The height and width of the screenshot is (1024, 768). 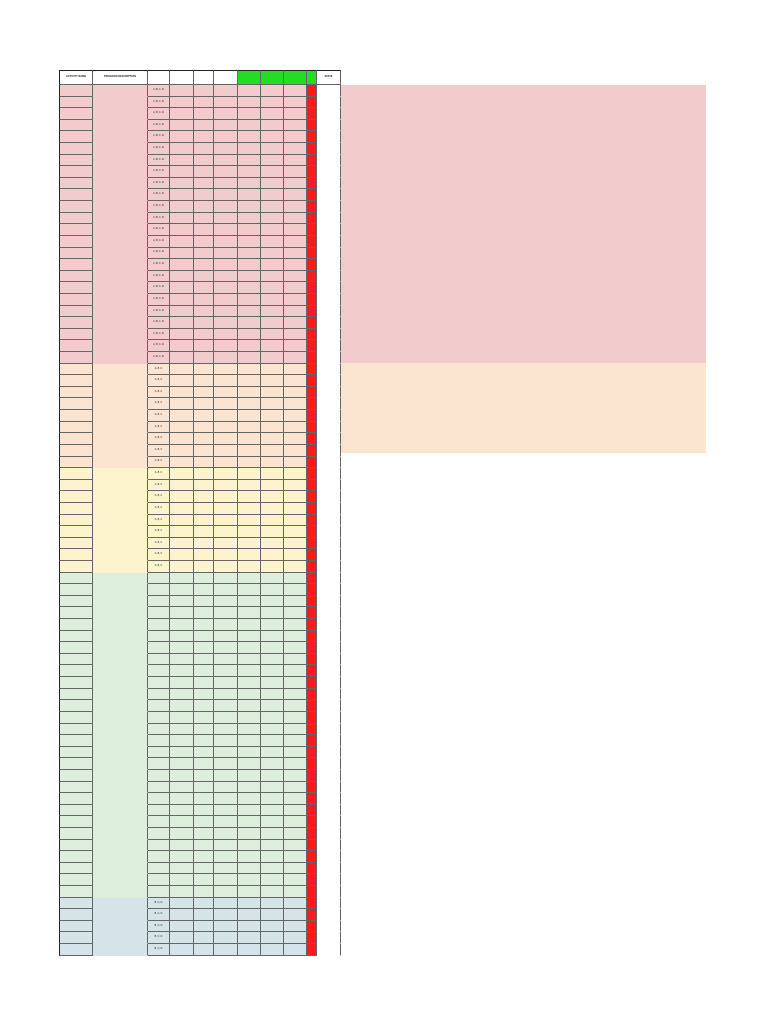 I want to click on table-cell: A, B, C, so click(x=159, y=369).